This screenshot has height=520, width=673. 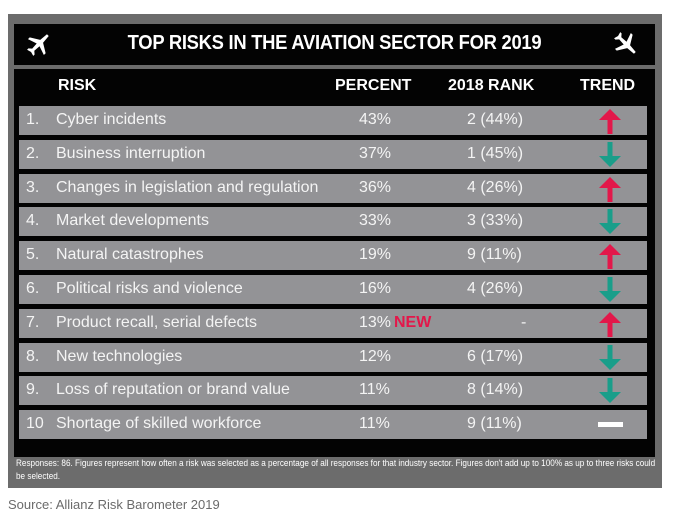 What do you see at coordinates (159, 424) in the screenshot?
I see `risk-name: Shortage of skilled workforce` at bounding box center [159, 424].